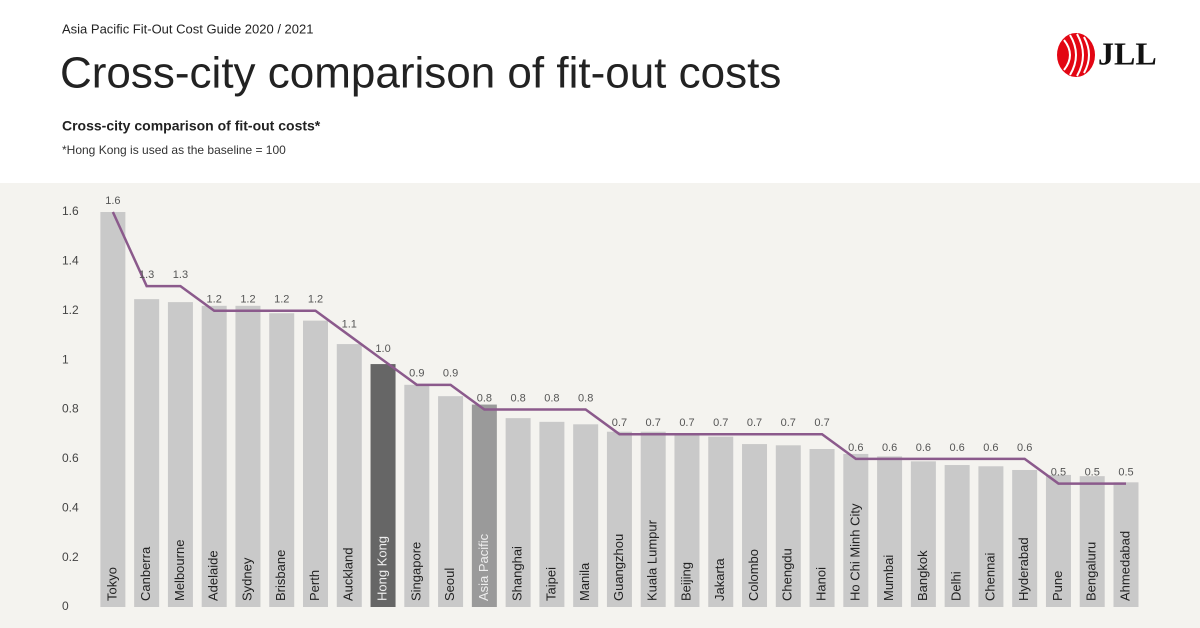 Image resolution: width=1200 pixels, height=628 pixels. What do you see at coordinates (1057, 586) in the screenshot?
I see `x-tick-label: Pune` at bounding box center [1057, 586].